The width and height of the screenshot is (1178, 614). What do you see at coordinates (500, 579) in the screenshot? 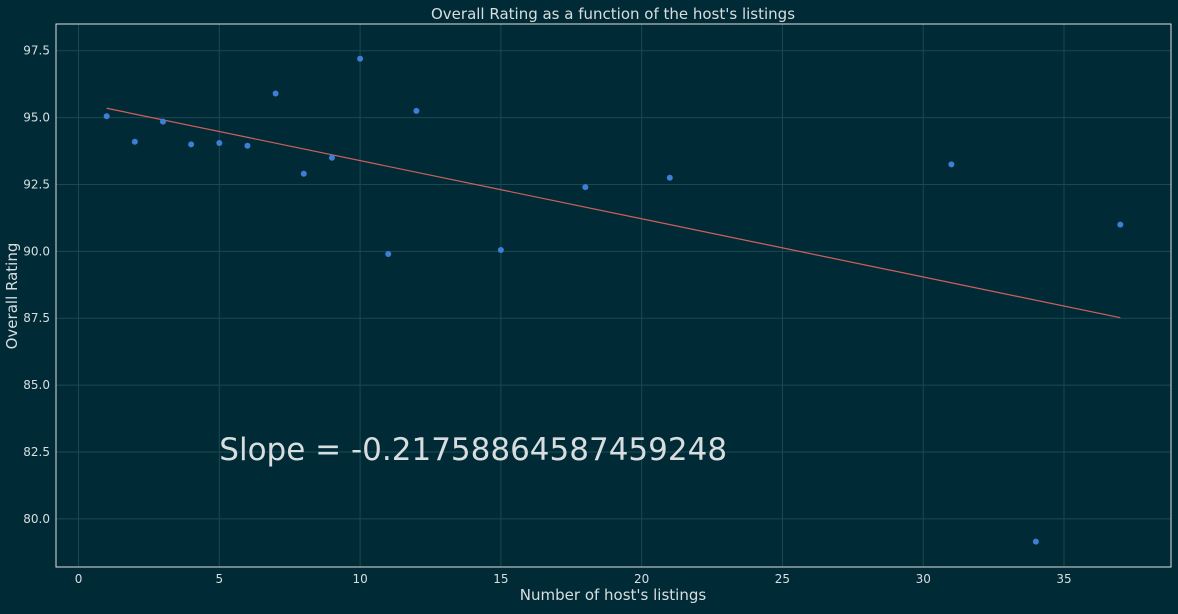
I see `x-tick-label: 15` at bounding box center [500, 579].